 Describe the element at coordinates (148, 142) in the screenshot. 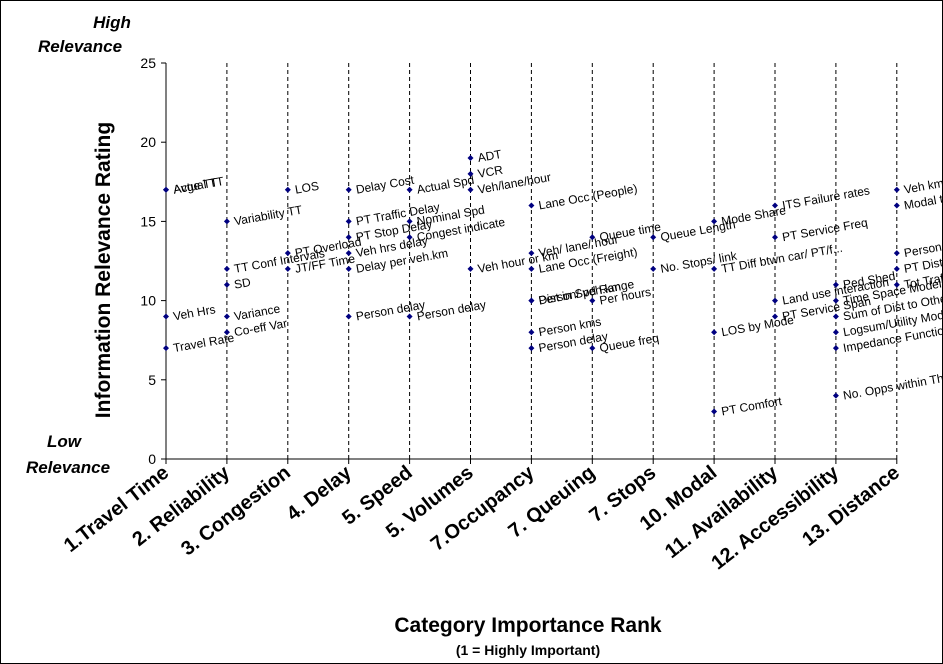

I see `y-tick-label: 20` at that location.